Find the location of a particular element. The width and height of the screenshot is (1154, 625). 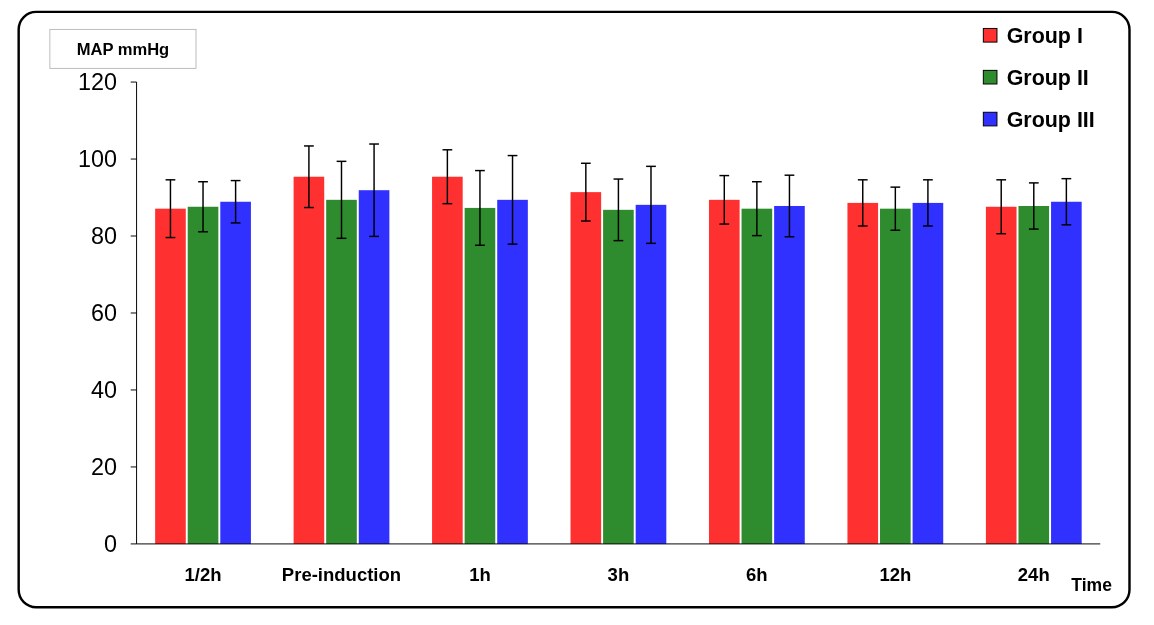

x-tick-label: 12h is located at coordinates (895, 574).